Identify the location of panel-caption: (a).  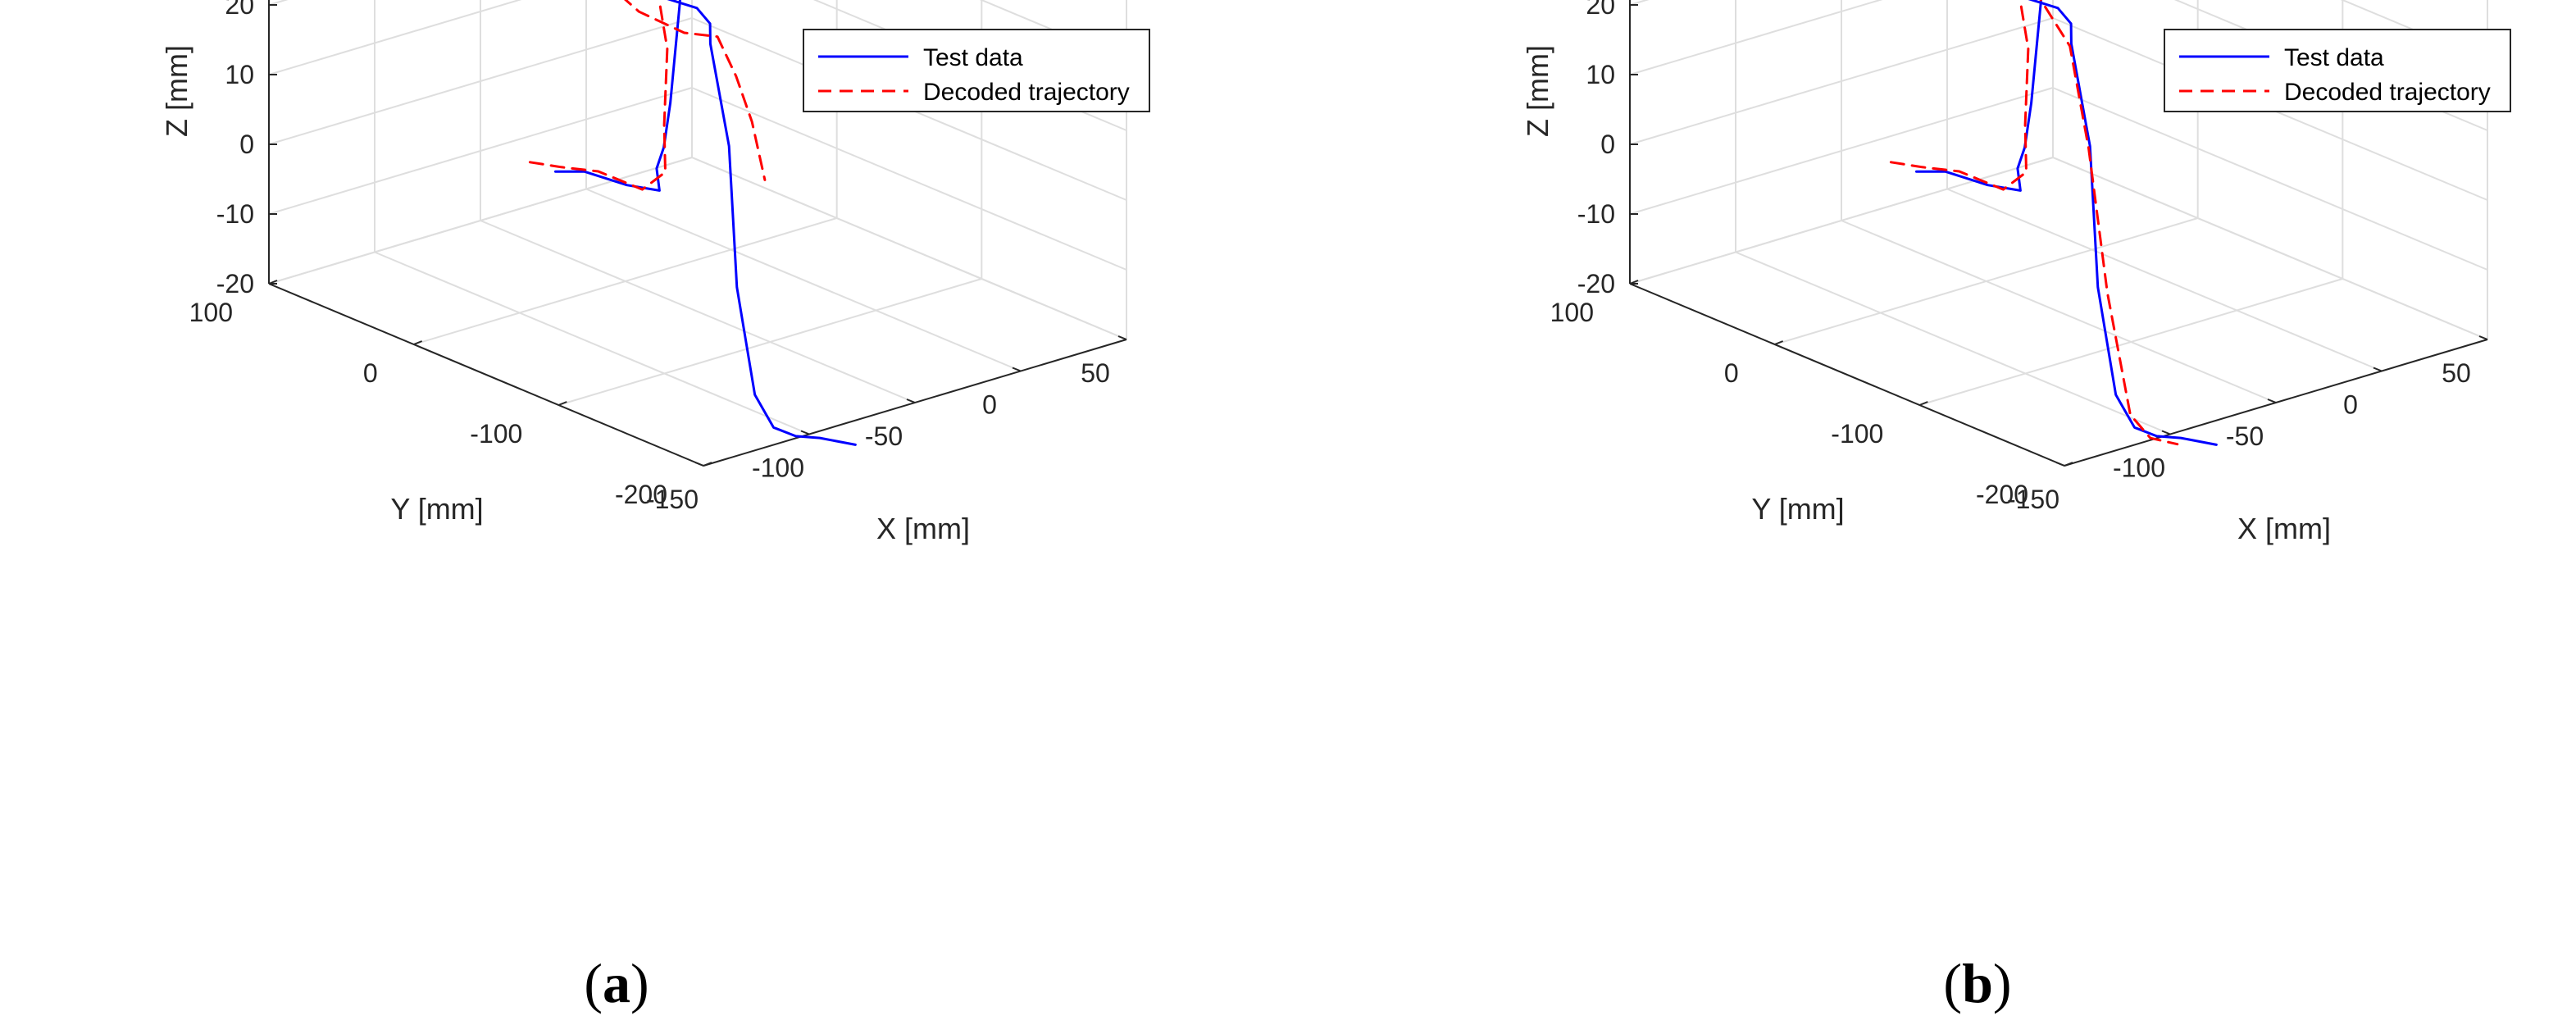
(616, 983).